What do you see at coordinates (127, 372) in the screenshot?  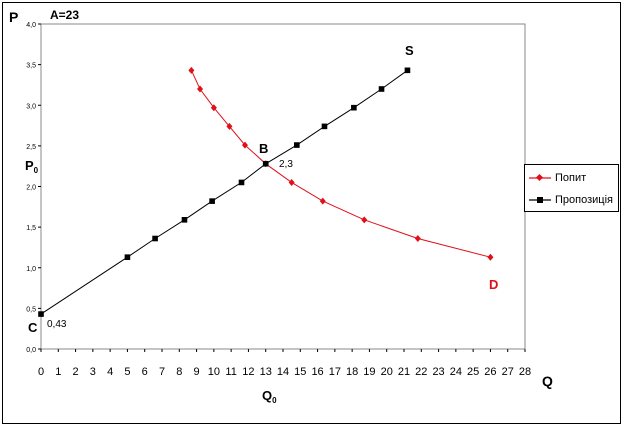 I see `x-tick-label: 5` at bounding box center [127, 372].